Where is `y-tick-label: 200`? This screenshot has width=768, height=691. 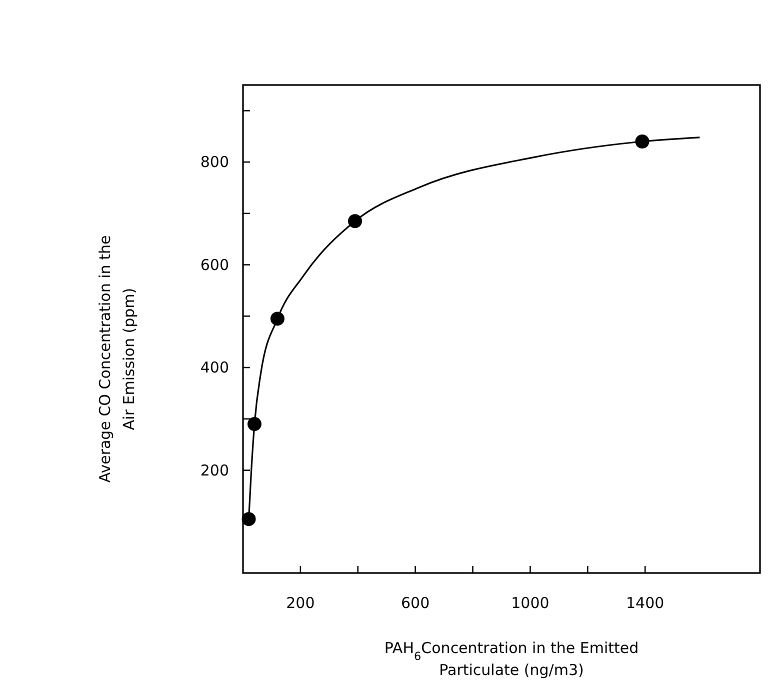 y-tick-label: 200 is located at coordinates (214, 470).